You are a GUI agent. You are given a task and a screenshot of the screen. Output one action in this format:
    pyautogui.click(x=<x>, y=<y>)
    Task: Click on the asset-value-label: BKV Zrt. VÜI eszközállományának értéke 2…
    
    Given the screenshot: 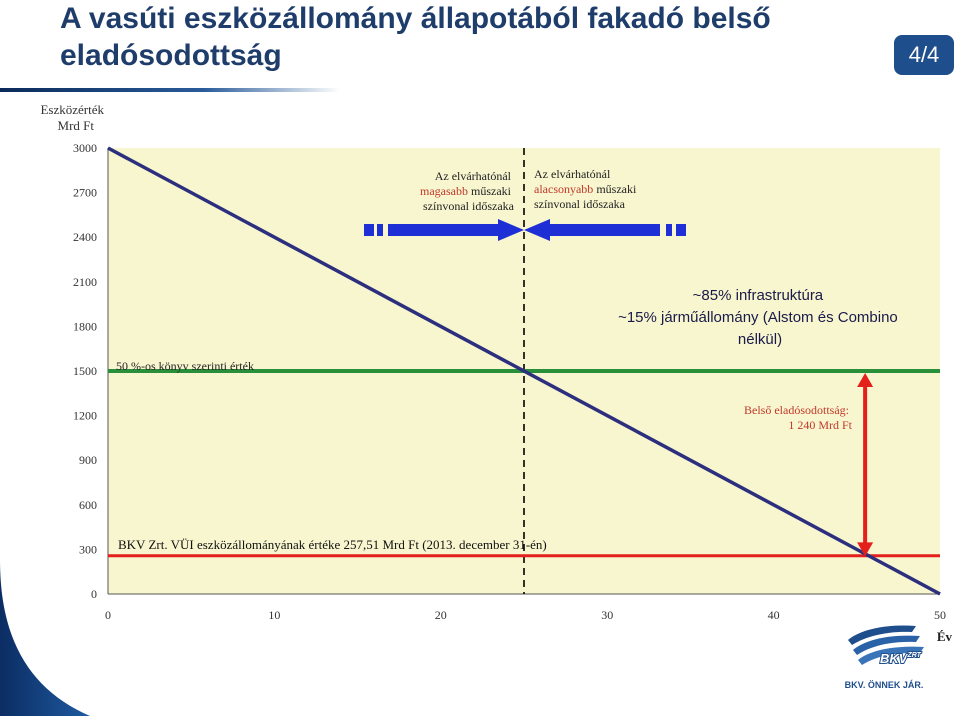 What is the action you would take?
    pyautogui.click(x=332, y=544)
    